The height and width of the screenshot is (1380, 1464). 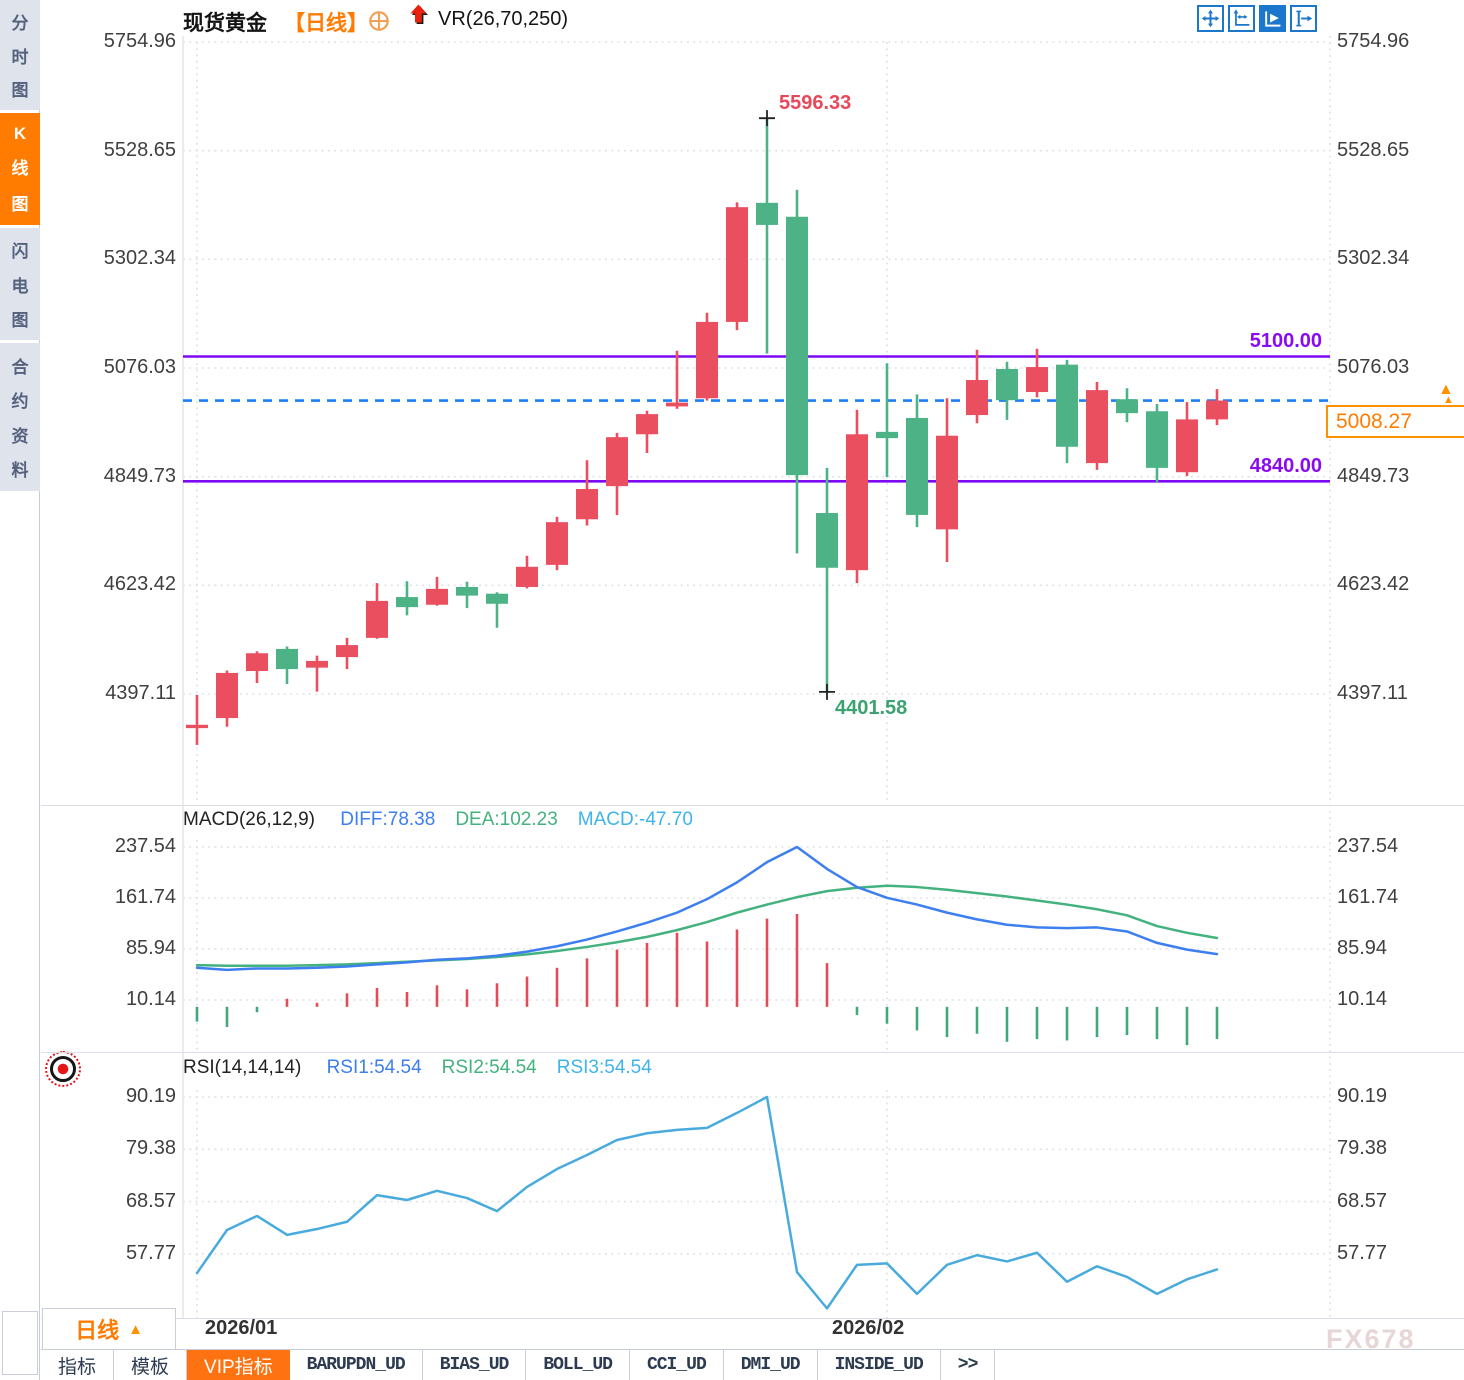 I want to click on move-crosshair-icon, so click(x=1210, y=18).